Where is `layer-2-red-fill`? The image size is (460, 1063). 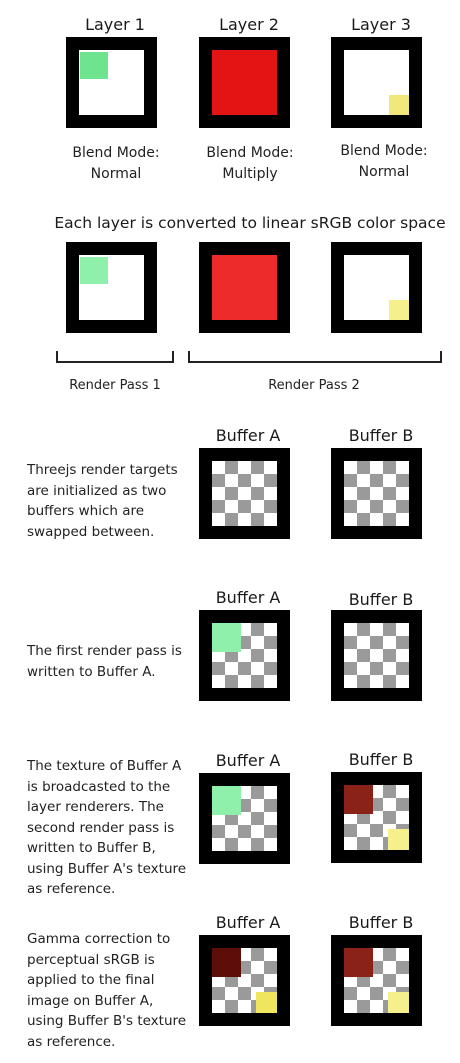
layer-2-red-fill is located at coordinates (244, 82).